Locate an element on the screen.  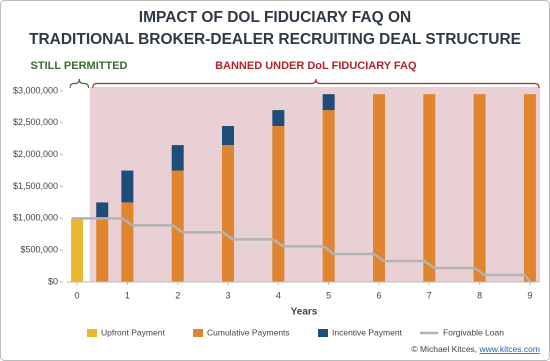
legend-label: Upfront Payment is located at coordinates (133, 332).